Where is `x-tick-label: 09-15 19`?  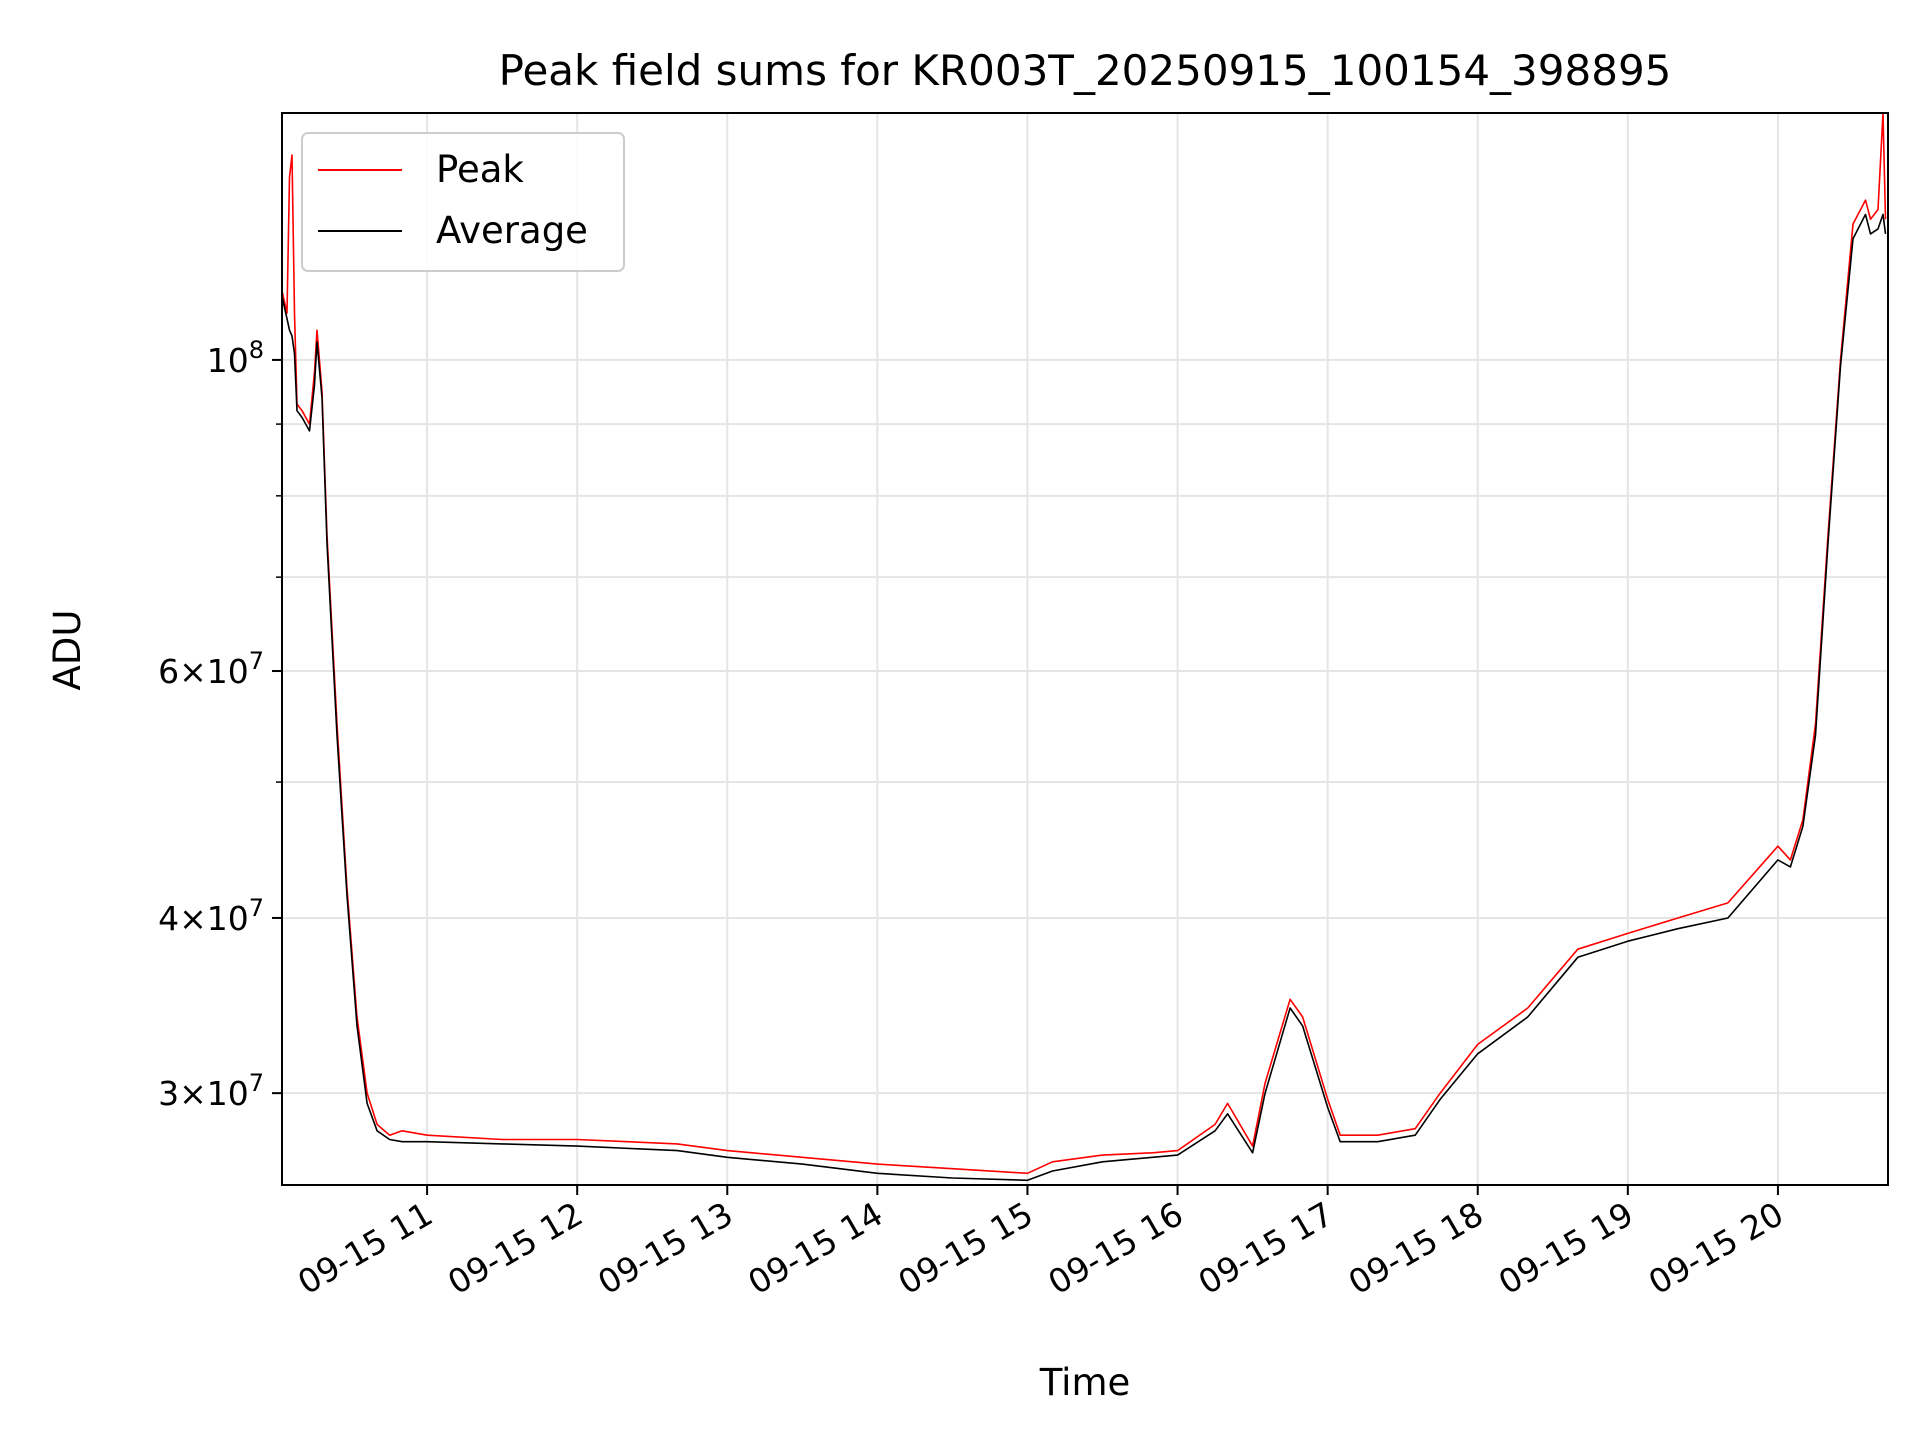
x-tick-label: 09-15 19 is located at coordinates (1566, 1248).